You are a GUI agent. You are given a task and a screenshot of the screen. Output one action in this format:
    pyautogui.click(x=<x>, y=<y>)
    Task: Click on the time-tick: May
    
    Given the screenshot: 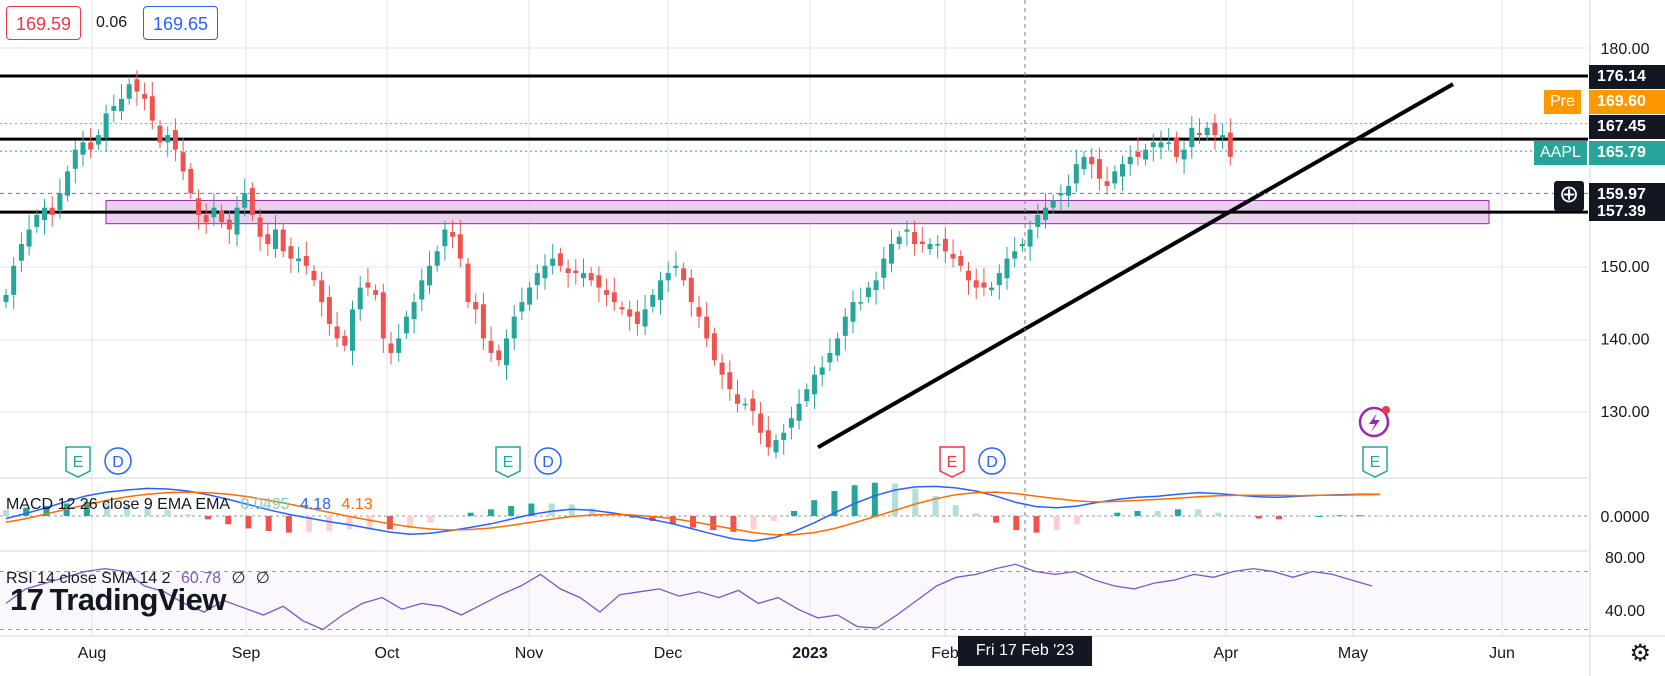 What is the action you would take?
    pyautogui.click(x=1353, y=653)
    